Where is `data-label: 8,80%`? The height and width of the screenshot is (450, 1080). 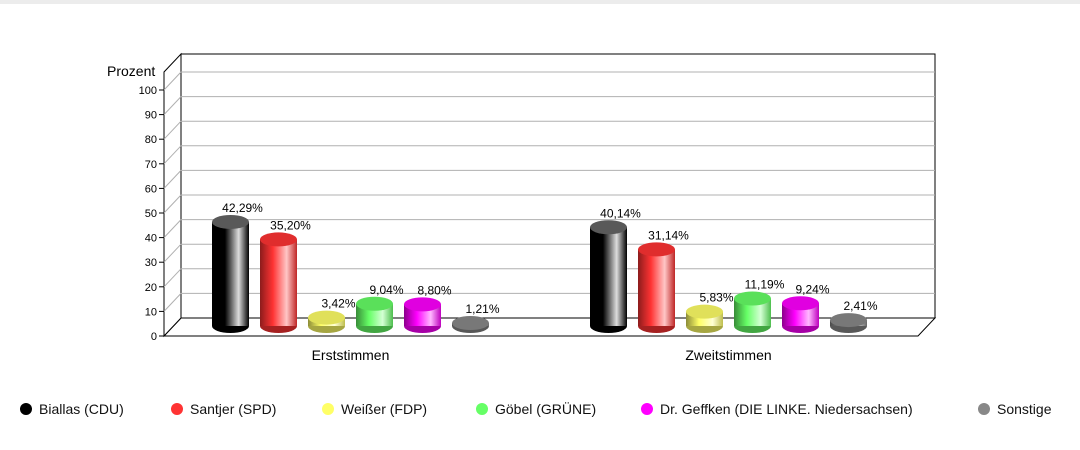 data-label: 8,80% is located at coordinates (434, 290).